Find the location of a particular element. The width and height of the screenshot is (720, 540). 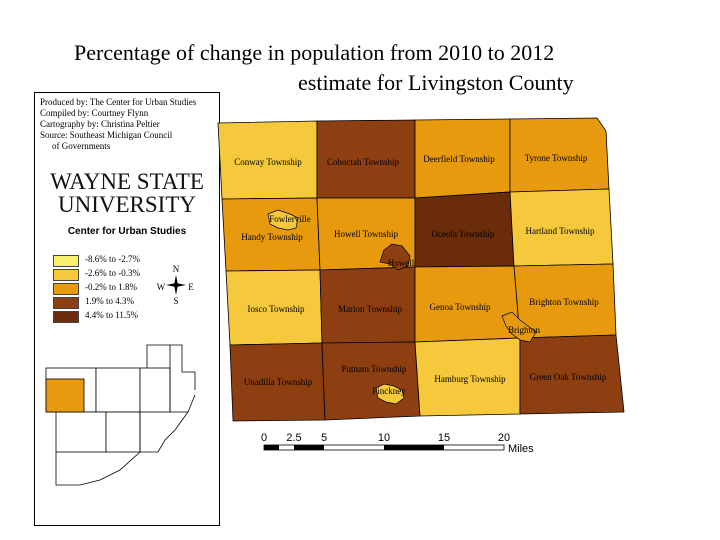

township-label: Iosco Township is located at coordinates (276, 309).